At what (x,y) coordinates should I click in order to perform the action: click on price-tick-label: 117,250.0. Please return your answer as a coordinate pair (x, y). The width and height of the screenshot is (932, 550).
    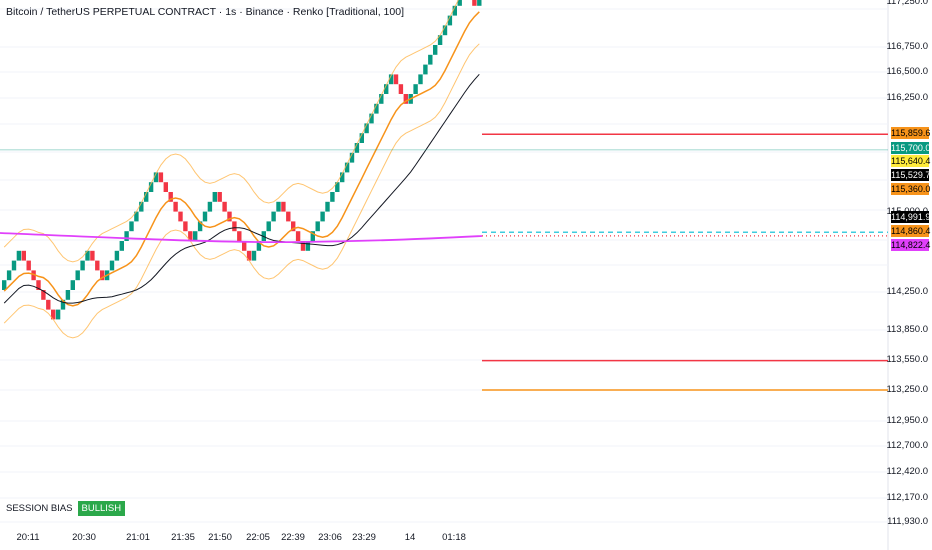
    Looking at the image, I should click on (907, 3).